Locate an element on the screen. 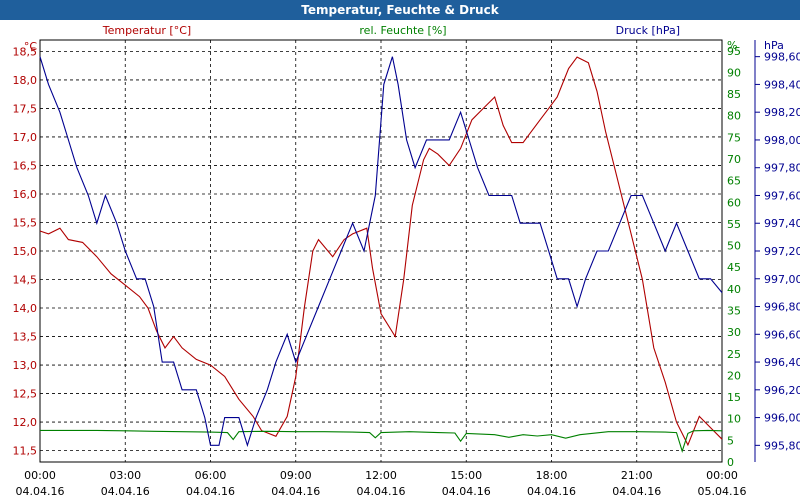  temperature-tick: 17,0 is located at coordinates (25, 137).